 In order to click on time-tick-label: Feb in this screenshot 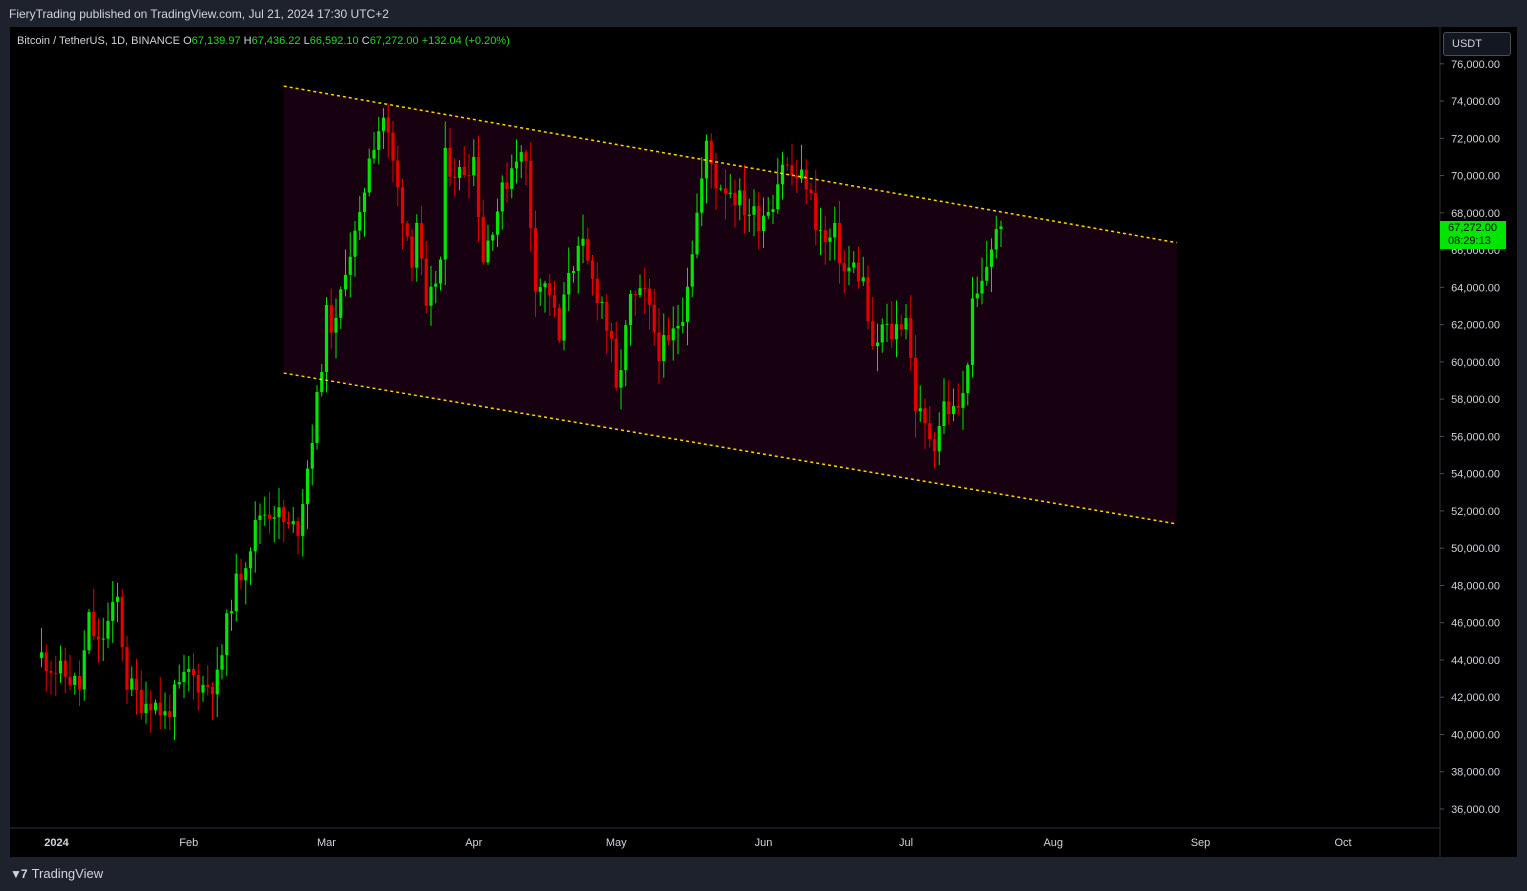, I will do `click(188, 843)`.